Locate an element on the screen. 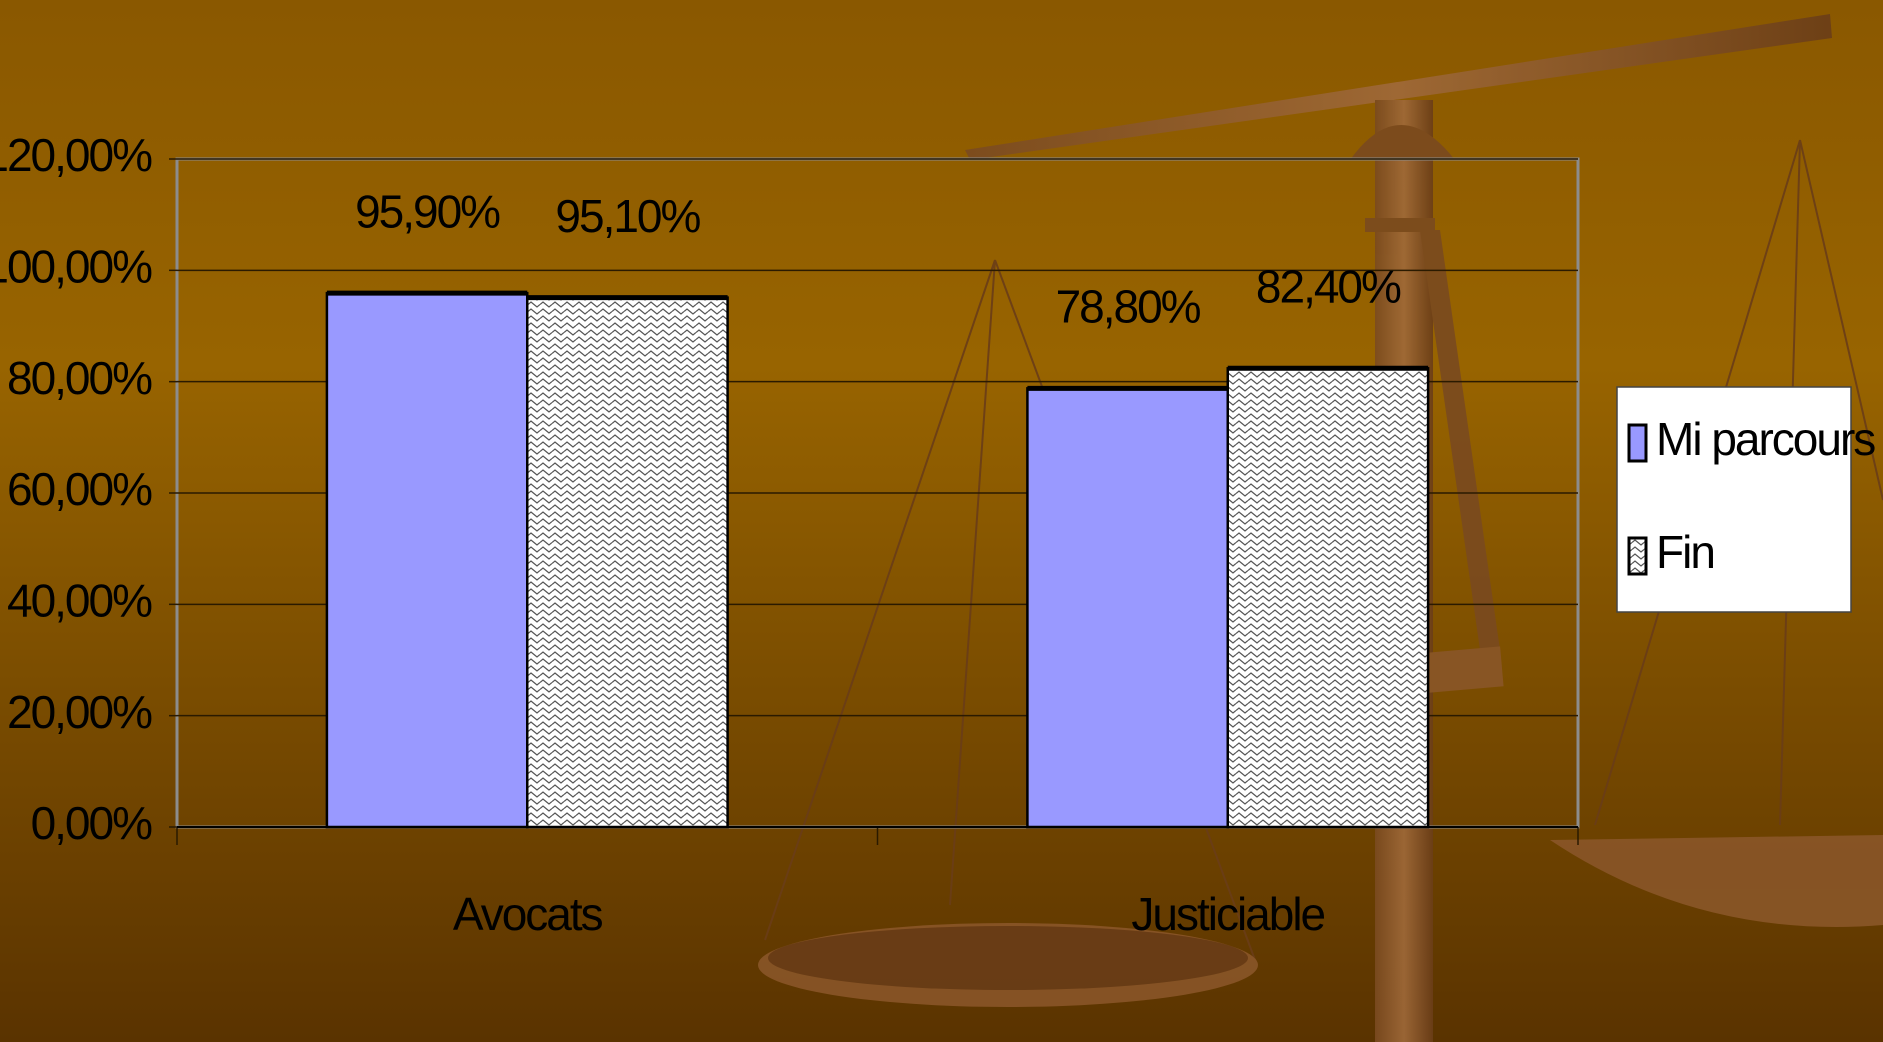 The width and height of the screenshot is (1883, 1042). legend-label: Fin is located at coordinates (1685, 552).